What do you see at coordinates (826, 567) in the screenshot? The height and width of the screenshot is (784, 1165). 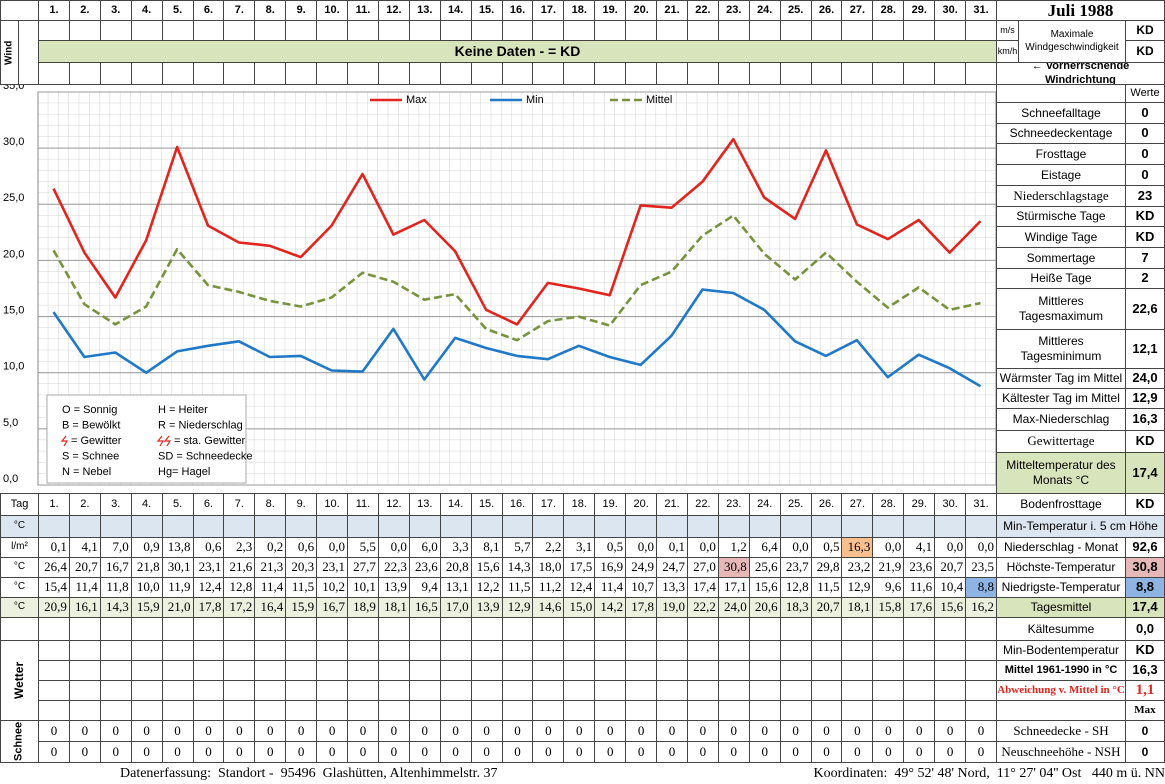 I see `day-value: 29,8` at bounding box center [826, 567].